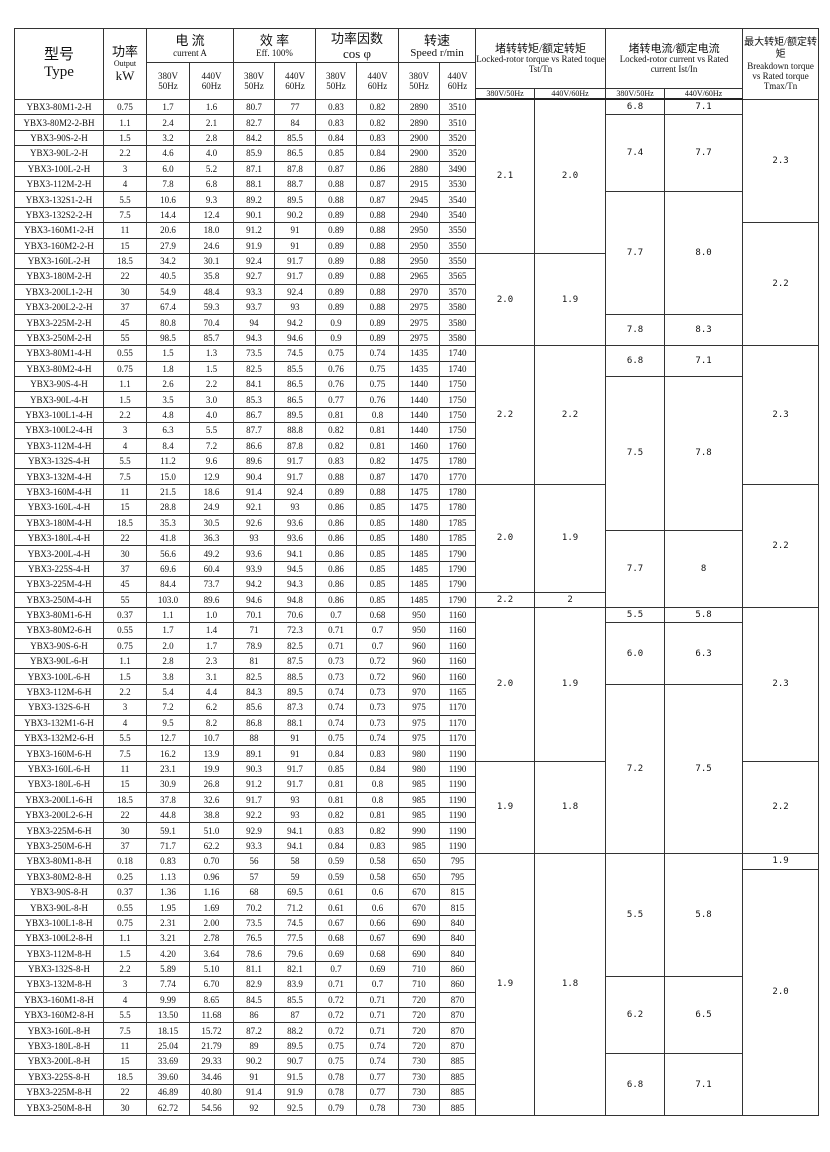 The height and width of the screenshot is (1152, 830). I want to click on current-380-cell: 12.7, so click(168, 738).